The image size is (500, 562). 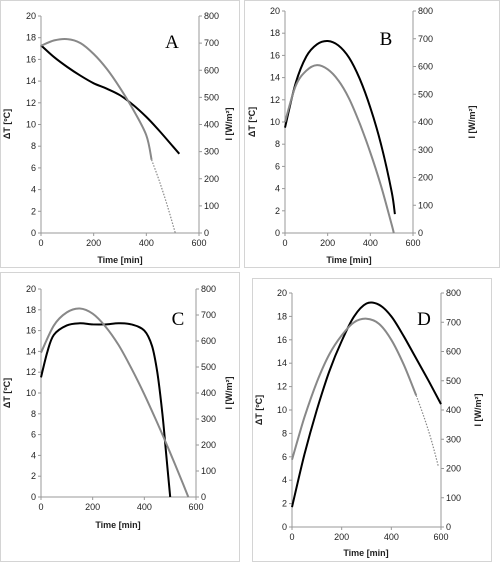 I want to click on panel-label: D, so click(x=424, y=319).